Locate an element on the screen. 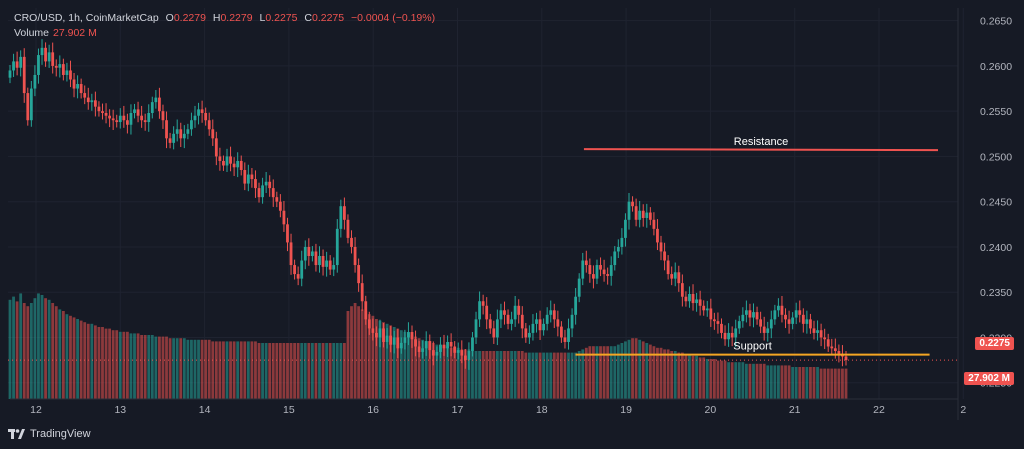 This screenshot has height=449, width=1024. y-tick-label: 0.2500 is located at coordinates (996, 157).